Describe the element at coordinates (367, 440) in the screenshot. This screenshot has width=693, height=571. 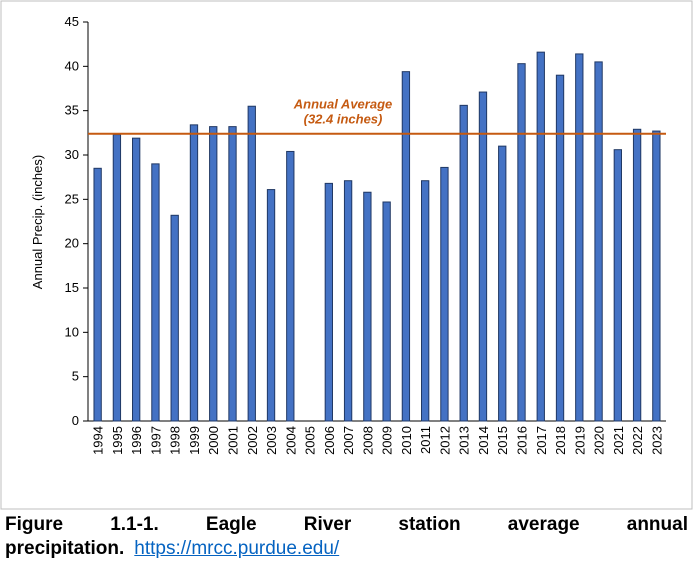
I see `x-tick-label: 2008` at that location.